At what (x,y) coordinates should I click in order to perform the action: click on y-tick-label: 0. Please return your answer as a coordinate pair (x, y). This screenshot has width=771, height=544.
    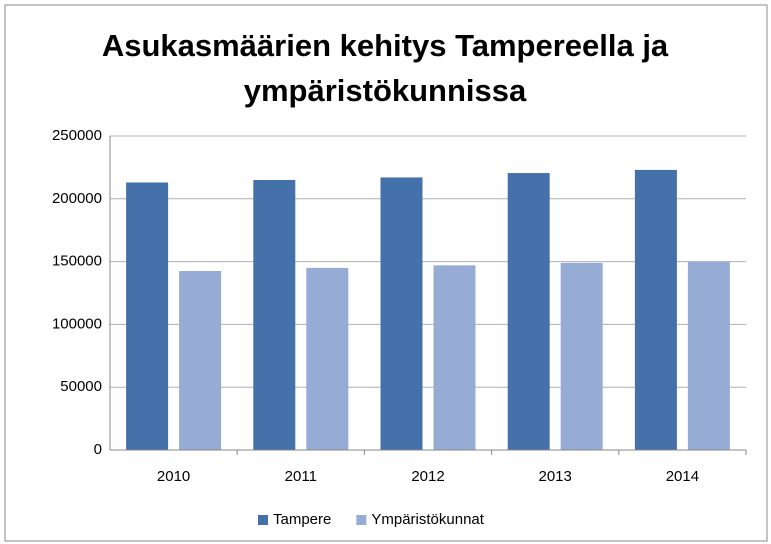
    Looking at the image, I should click on (98, 449).